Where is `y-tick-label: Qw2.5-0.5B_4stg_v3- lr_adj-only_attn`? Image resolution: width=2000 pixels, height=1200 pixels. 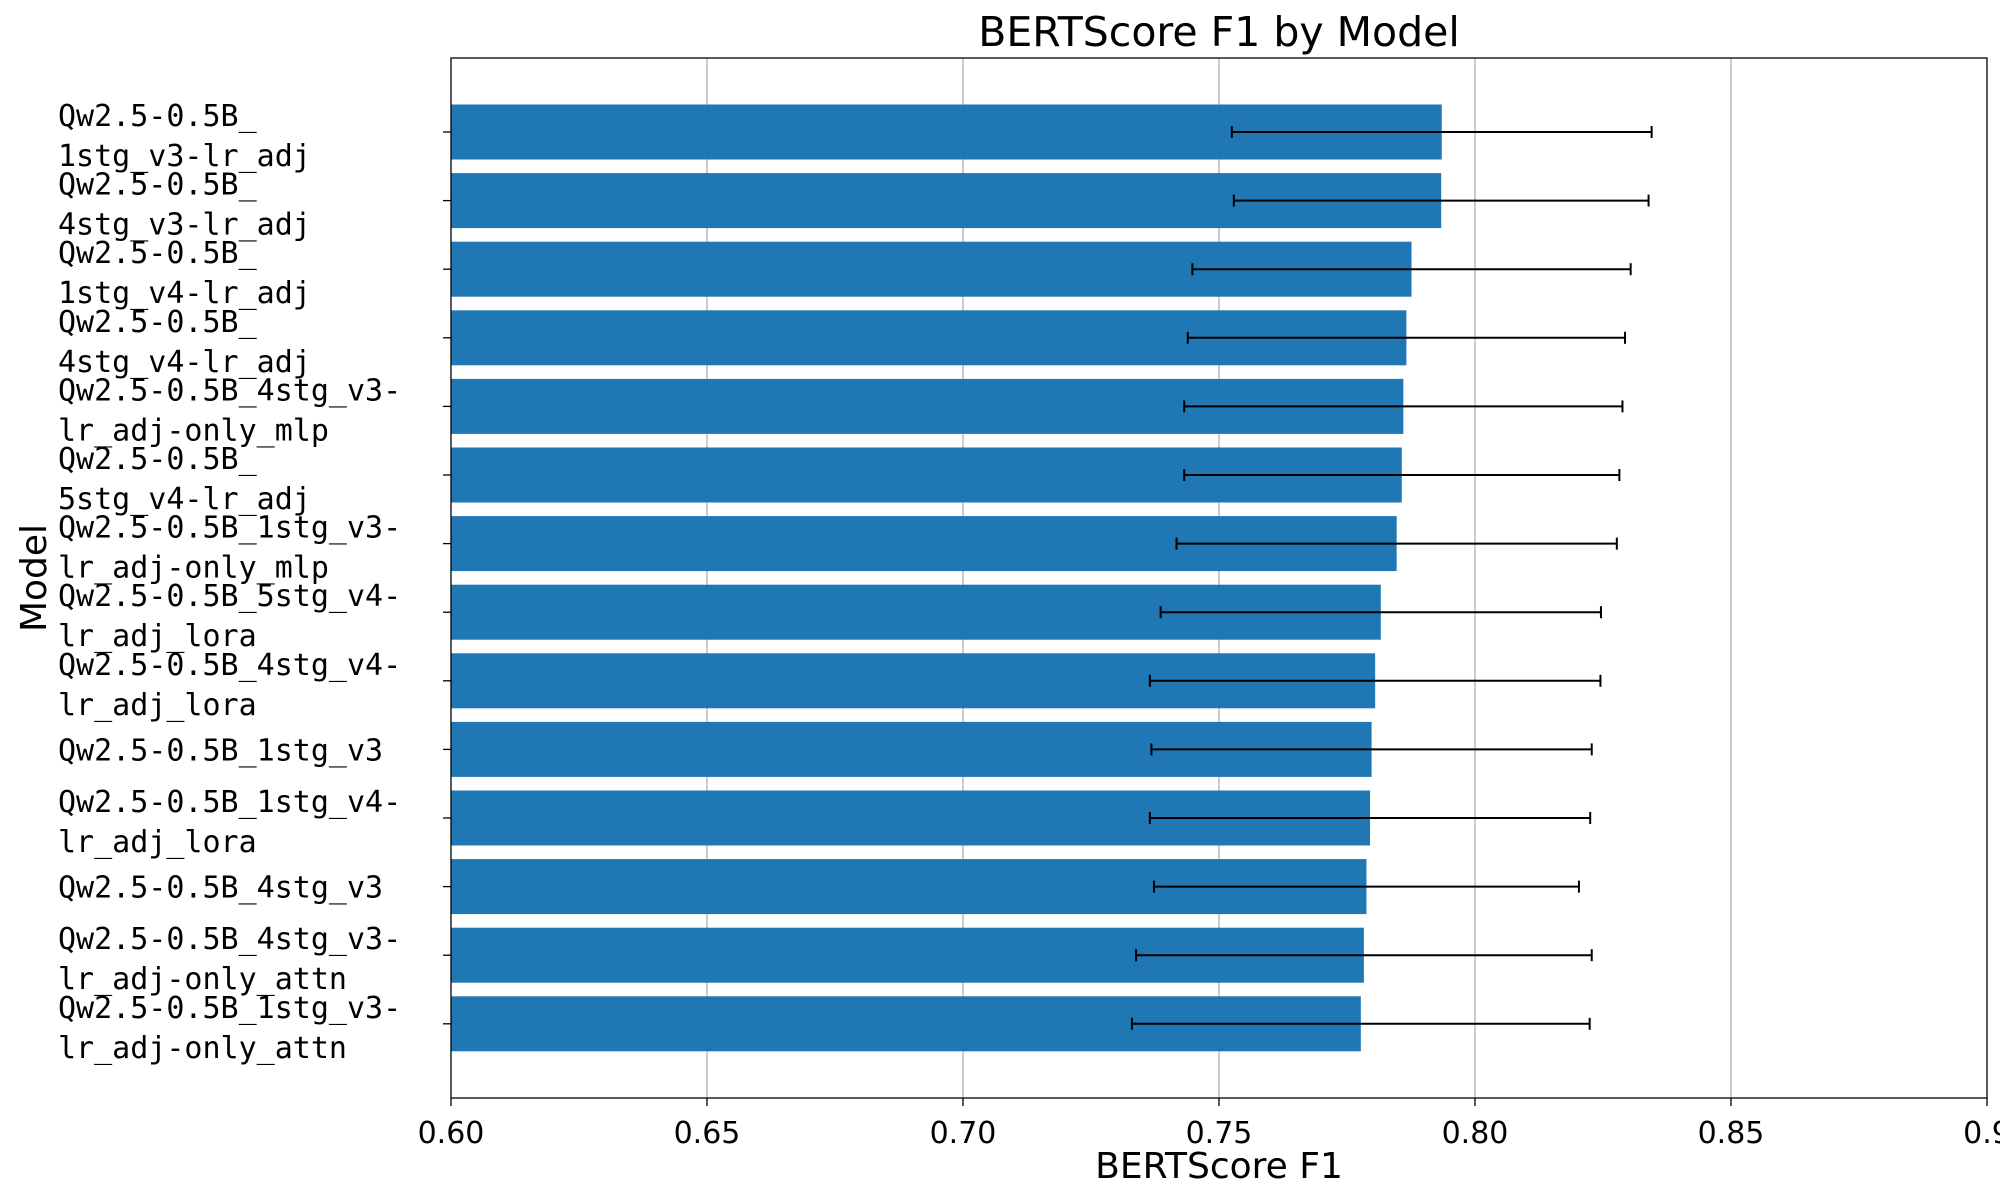 y-tick-label: Qw2.5-0.5B_4stg_v3- lr_adj-only_attn is located at coordinates (229, 959).